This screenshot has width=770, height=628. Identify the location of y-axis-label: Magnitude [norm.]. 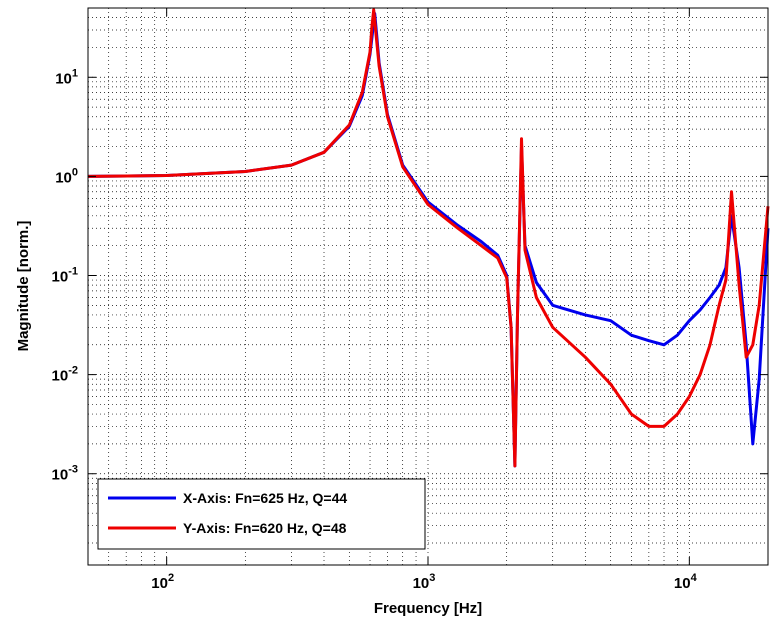
(23, 286).